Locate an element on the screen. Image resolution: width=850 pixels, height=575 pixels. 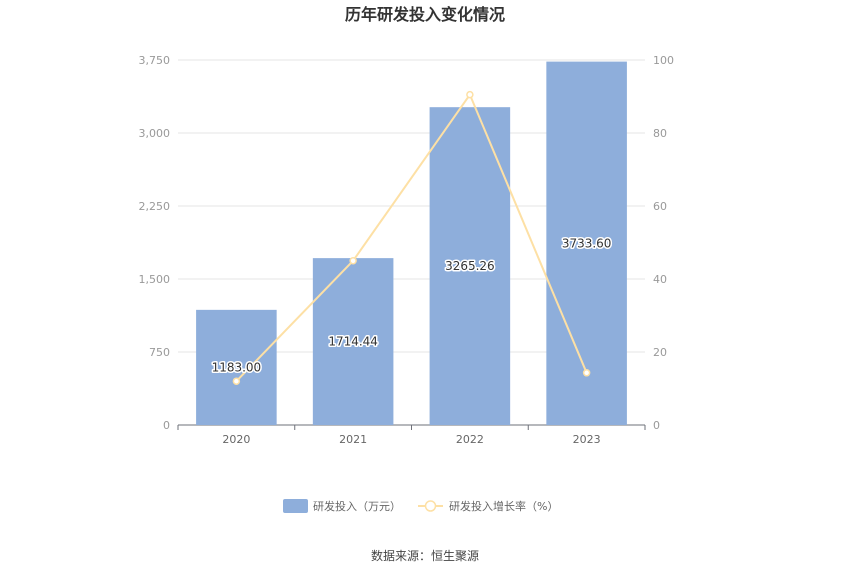
x-axis: 2020 2021 2022 2023 is located at coordinates (411, 435).